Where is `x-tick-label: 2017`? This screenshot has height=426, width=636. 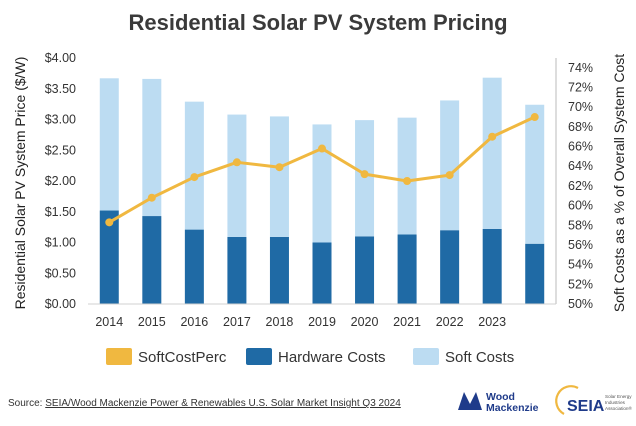
x-tick-label: 2017 is located at coordinates (237, 322).